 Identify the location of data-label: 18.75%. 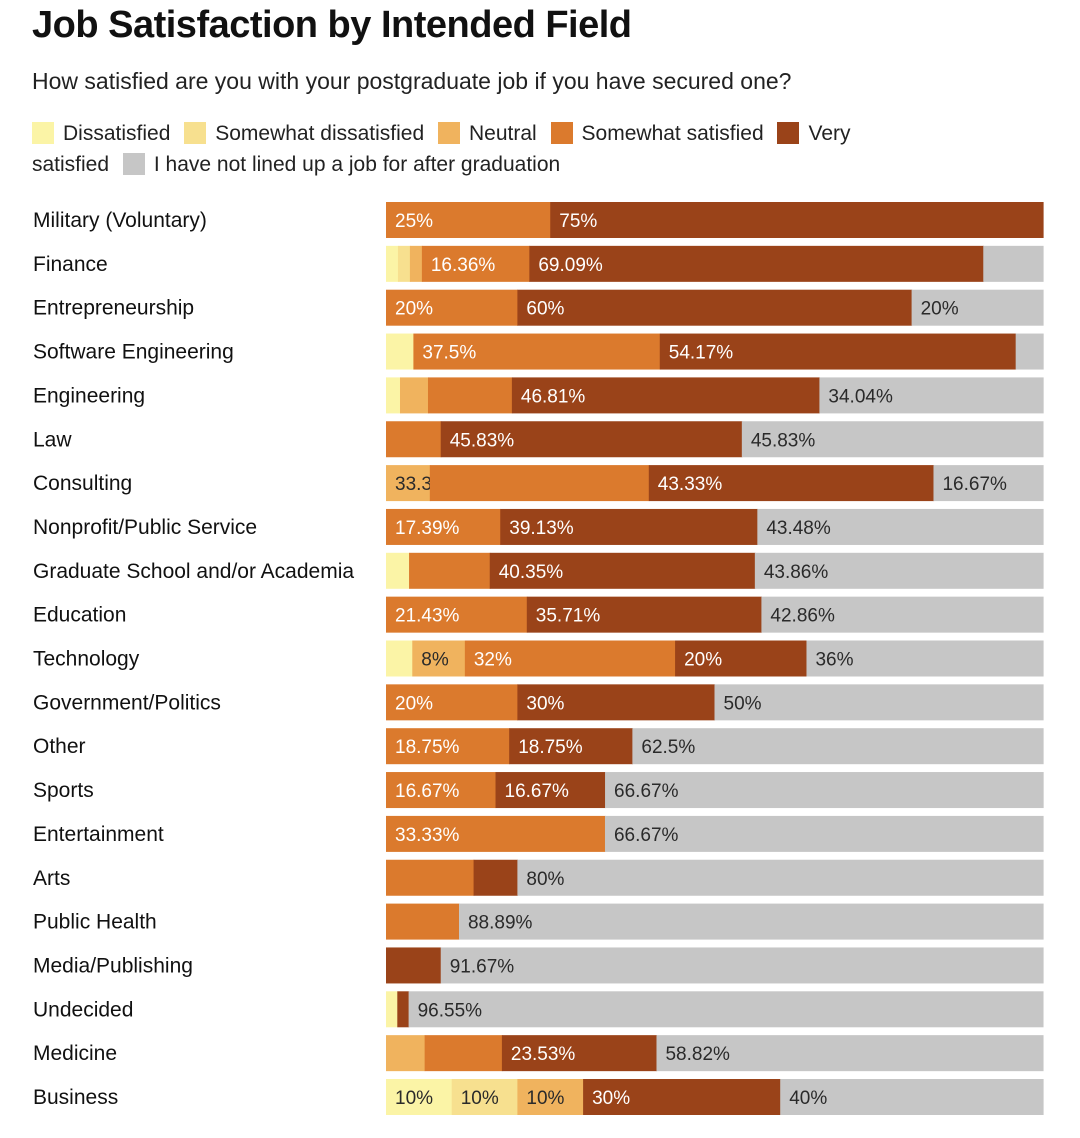
(427, 747).